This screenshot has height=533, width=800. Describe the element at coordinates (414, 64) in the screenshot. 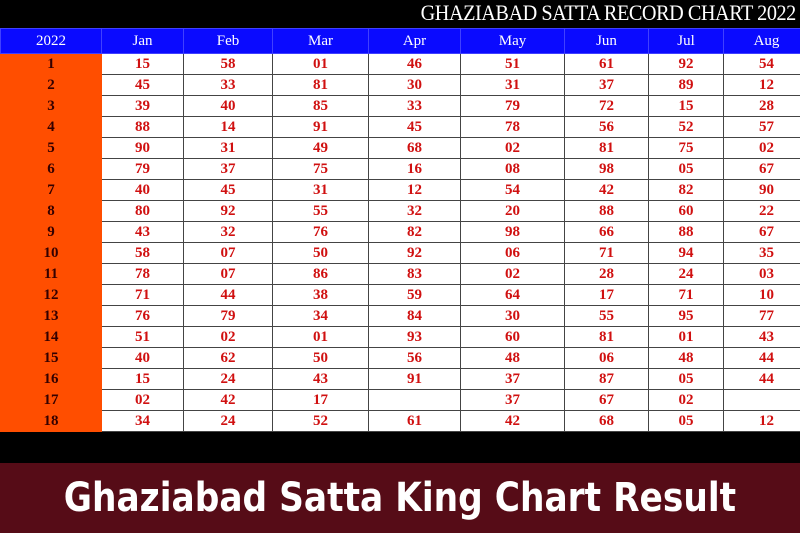

I see `result-cell: 46` at that location.